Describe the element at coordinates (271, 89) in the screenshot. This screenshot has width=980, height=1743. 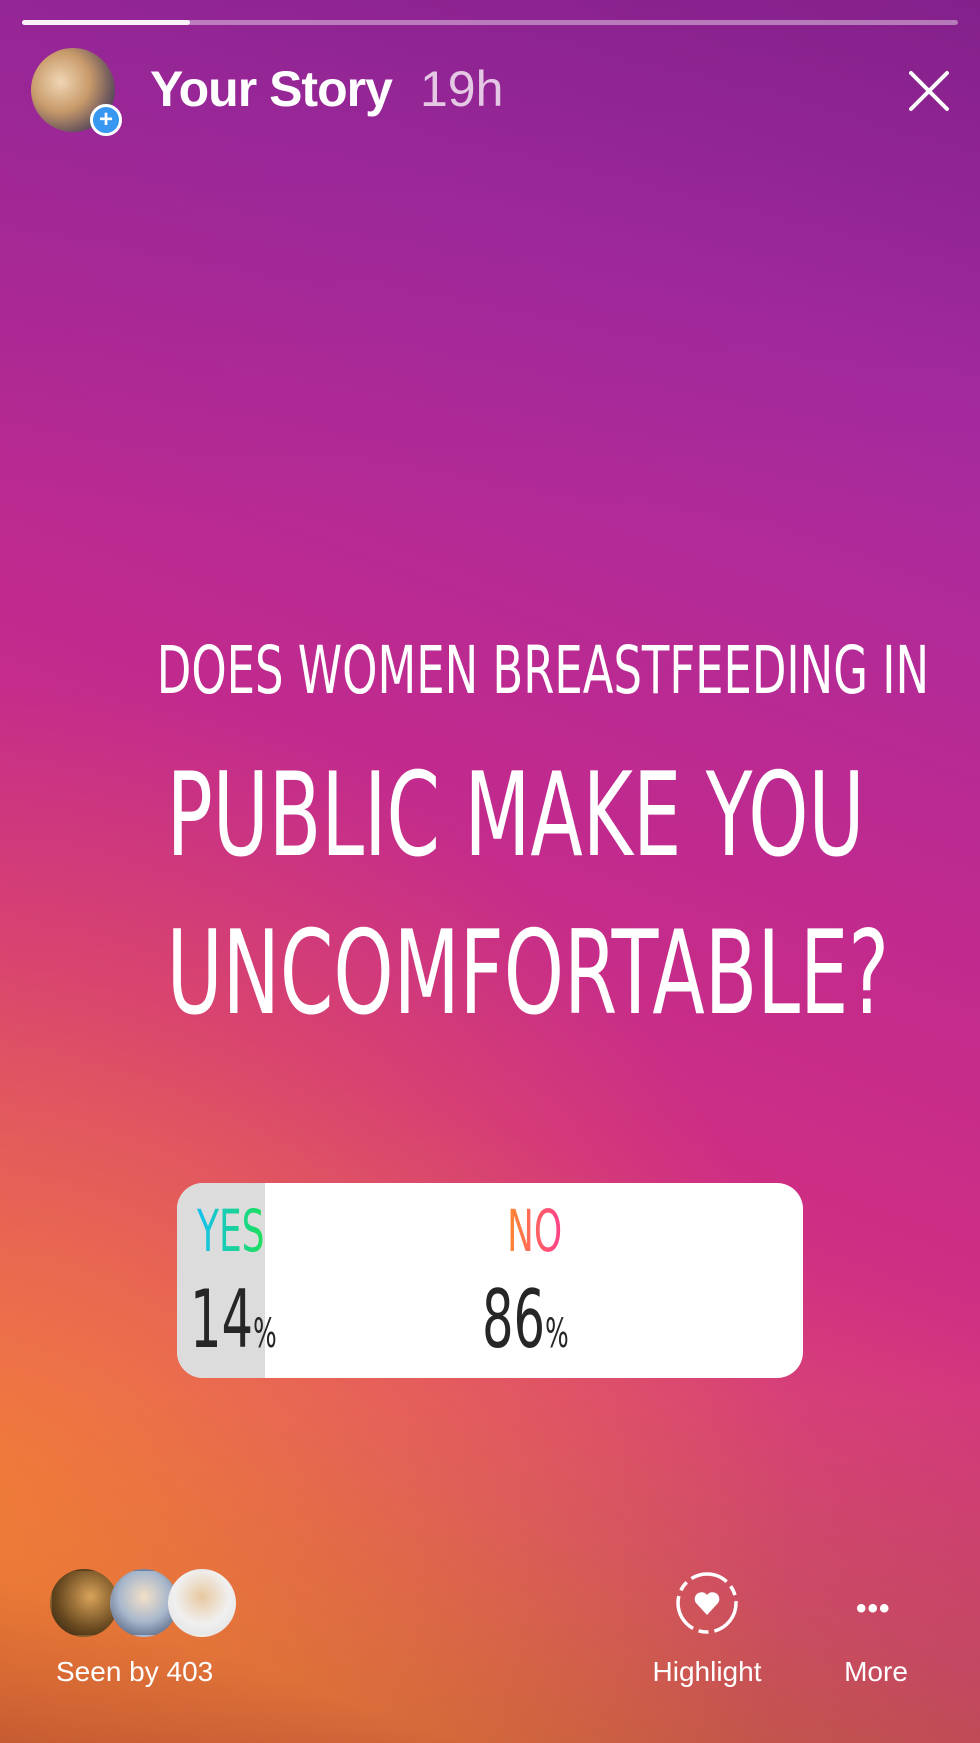
I see `story-title: Your Story` at that location.